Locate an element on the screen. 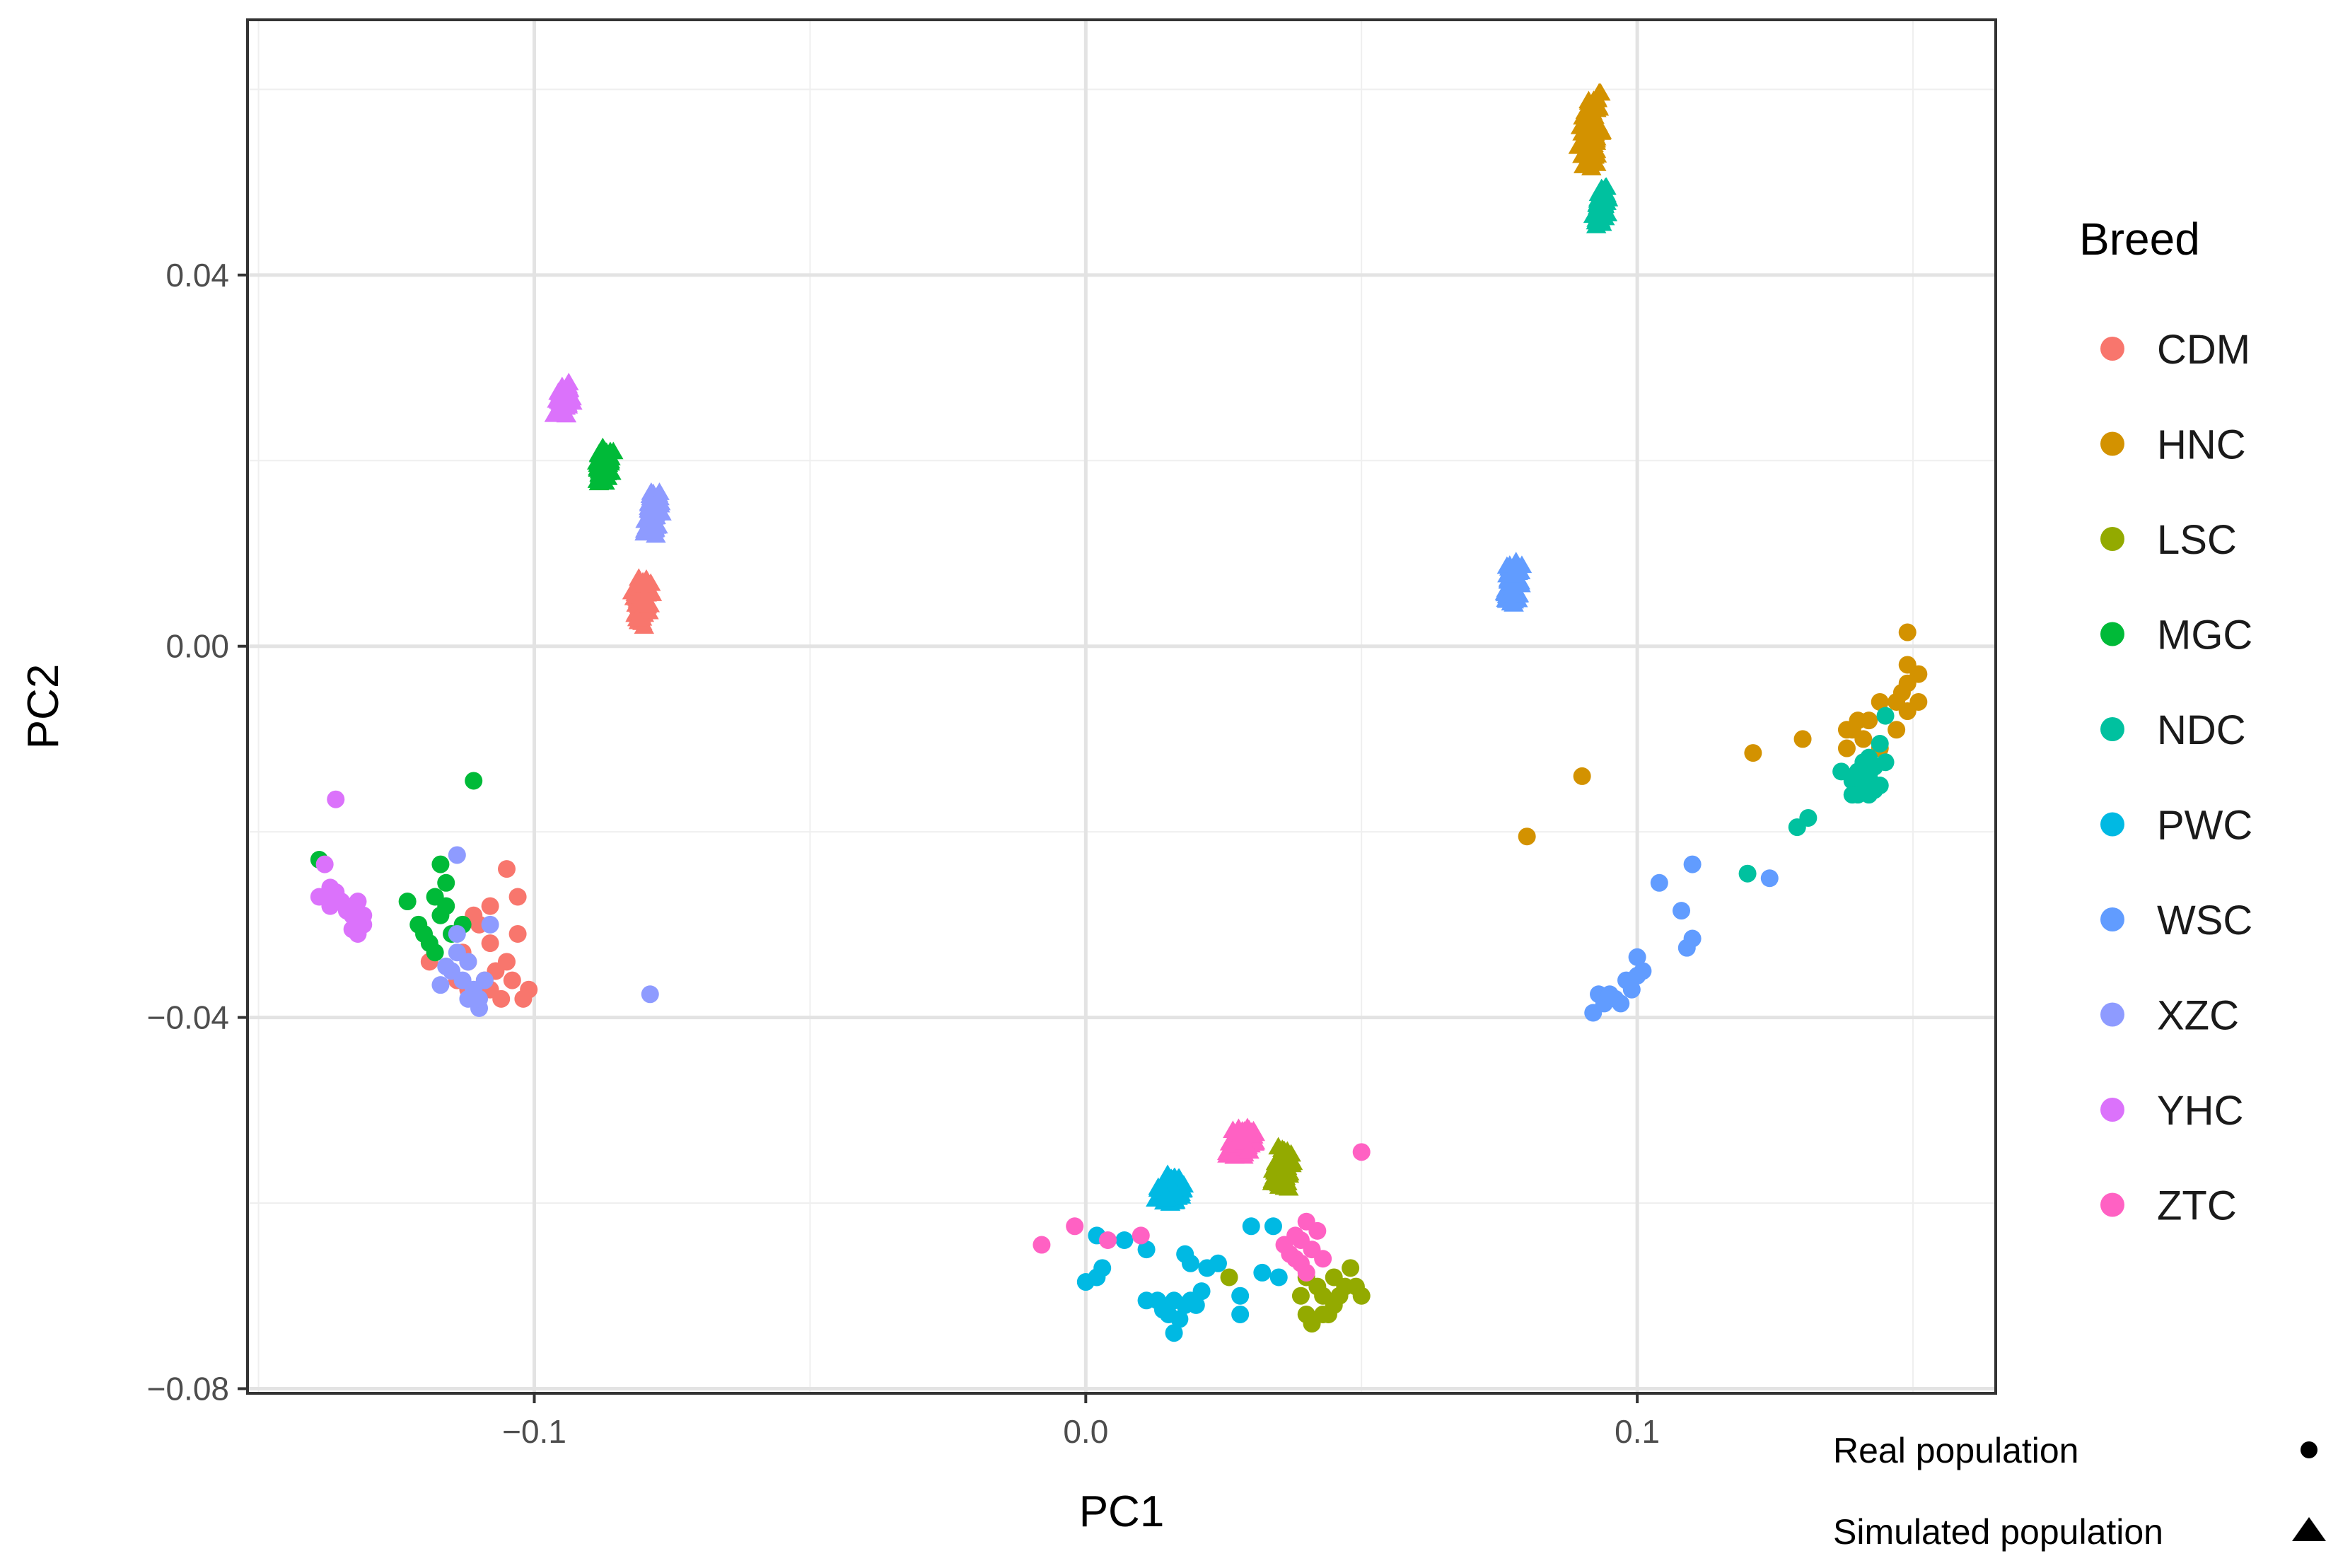 The width and height of the screenshot is (2338, 1568). simulated-point-cdm is located at coordinates (650, 582).